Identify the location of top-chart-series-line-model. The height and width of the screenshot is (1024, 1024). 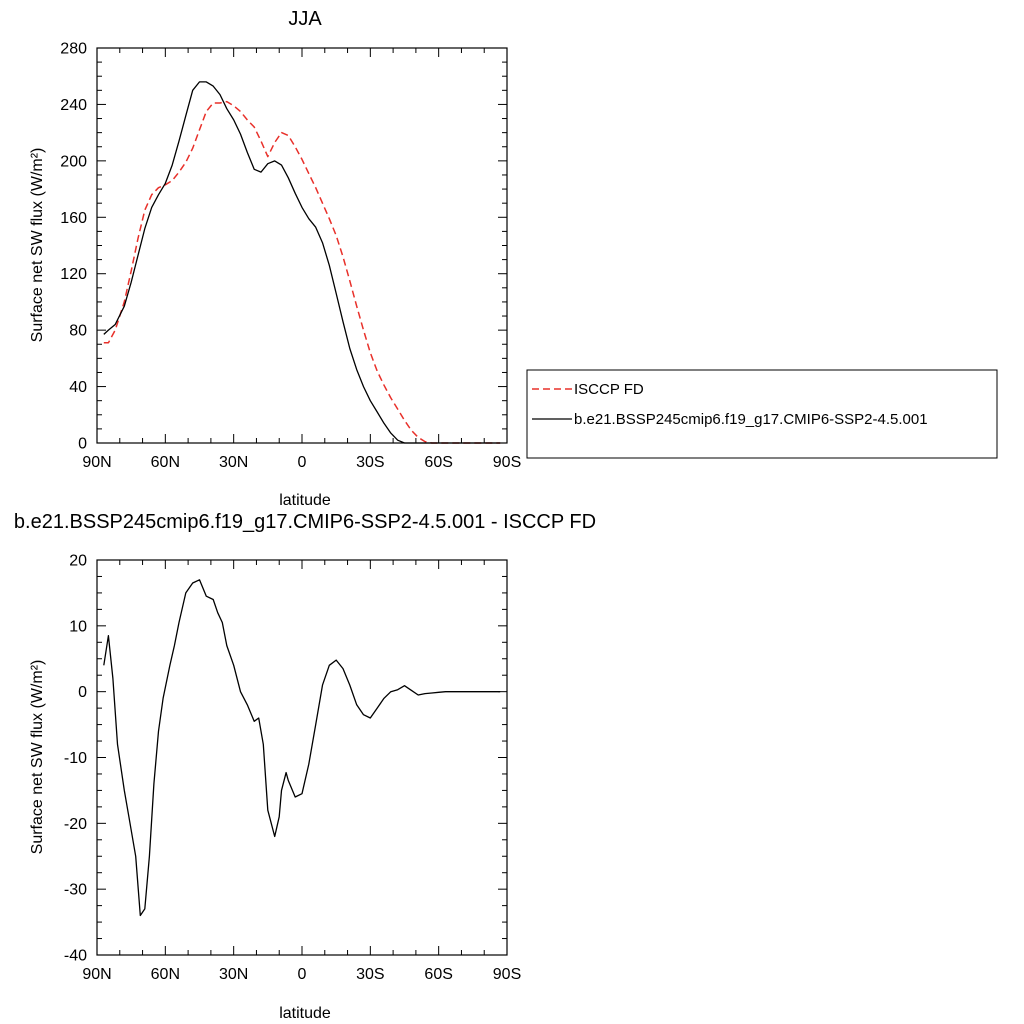
(302, 262).